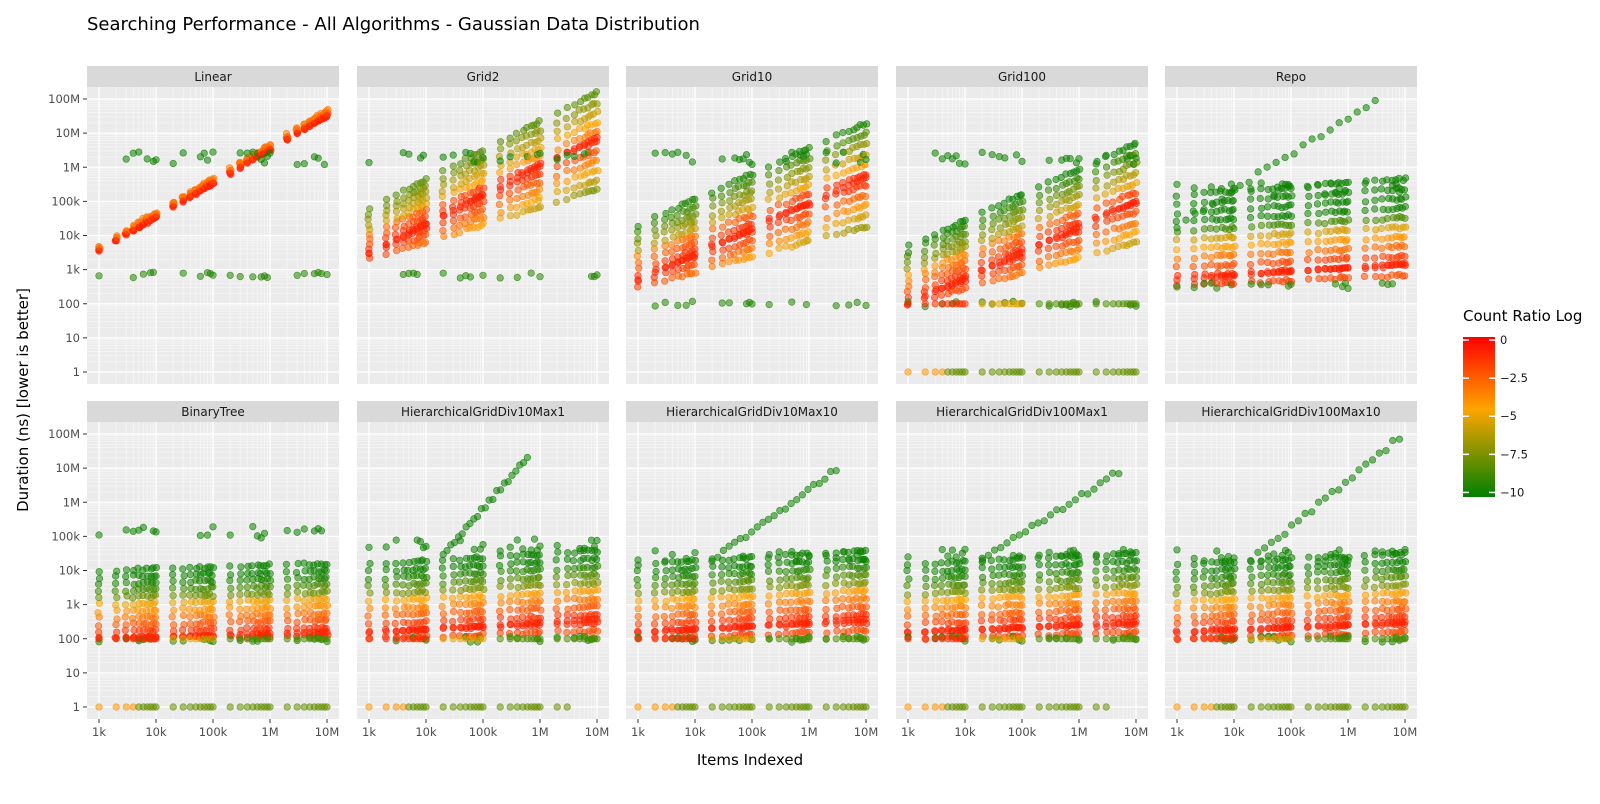 This screenshot has height=804, width=1600. What do you see at coordinates (212, 77) in the screenshot?
I see `facet-strip-label: Linear` at bounding box center [212, 77].